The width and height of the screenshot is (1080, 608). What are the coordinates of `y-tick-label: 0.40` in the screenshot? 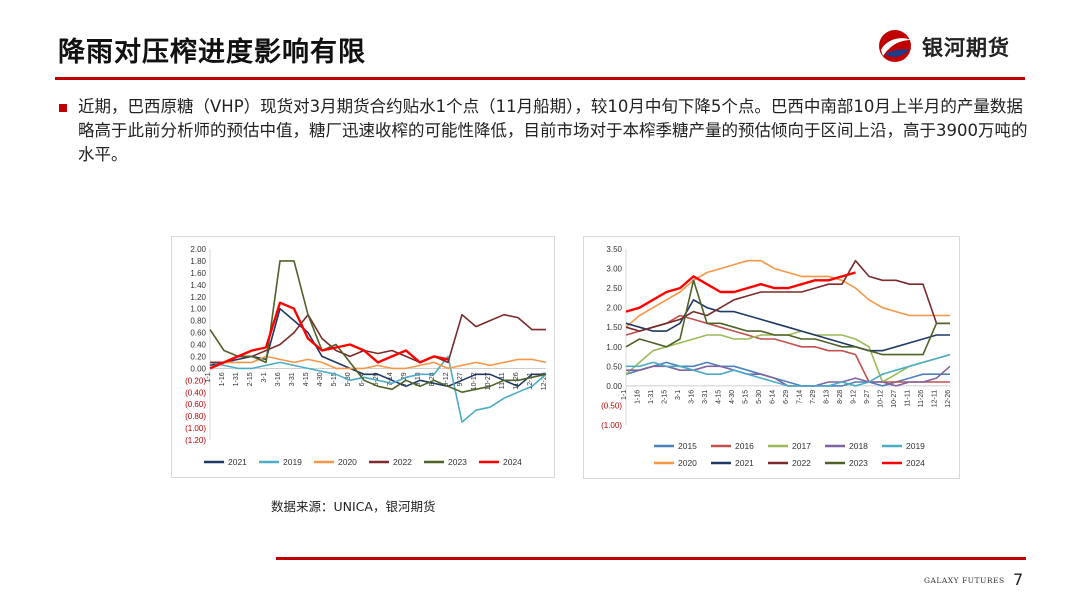 It's located at (198, 345).